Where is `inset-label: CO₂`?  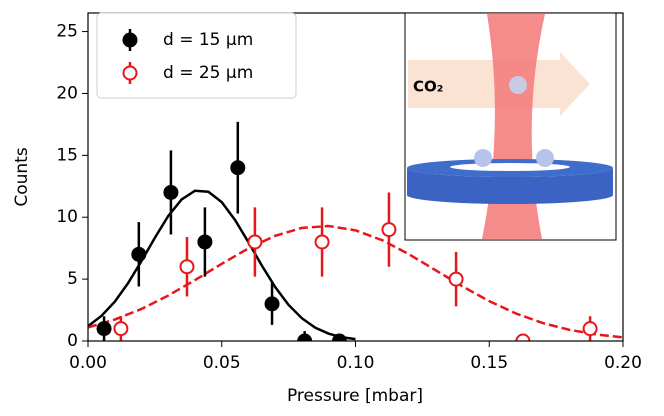 inset-label: CO₂ is located at coordinates (428, 87).